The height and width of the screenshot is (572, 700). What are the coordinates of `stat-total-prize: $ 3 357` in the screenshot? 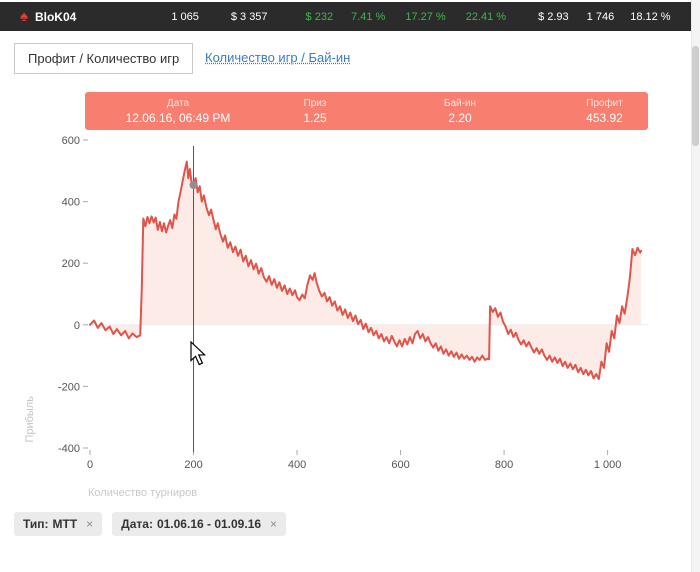 It's located at (249, 16).